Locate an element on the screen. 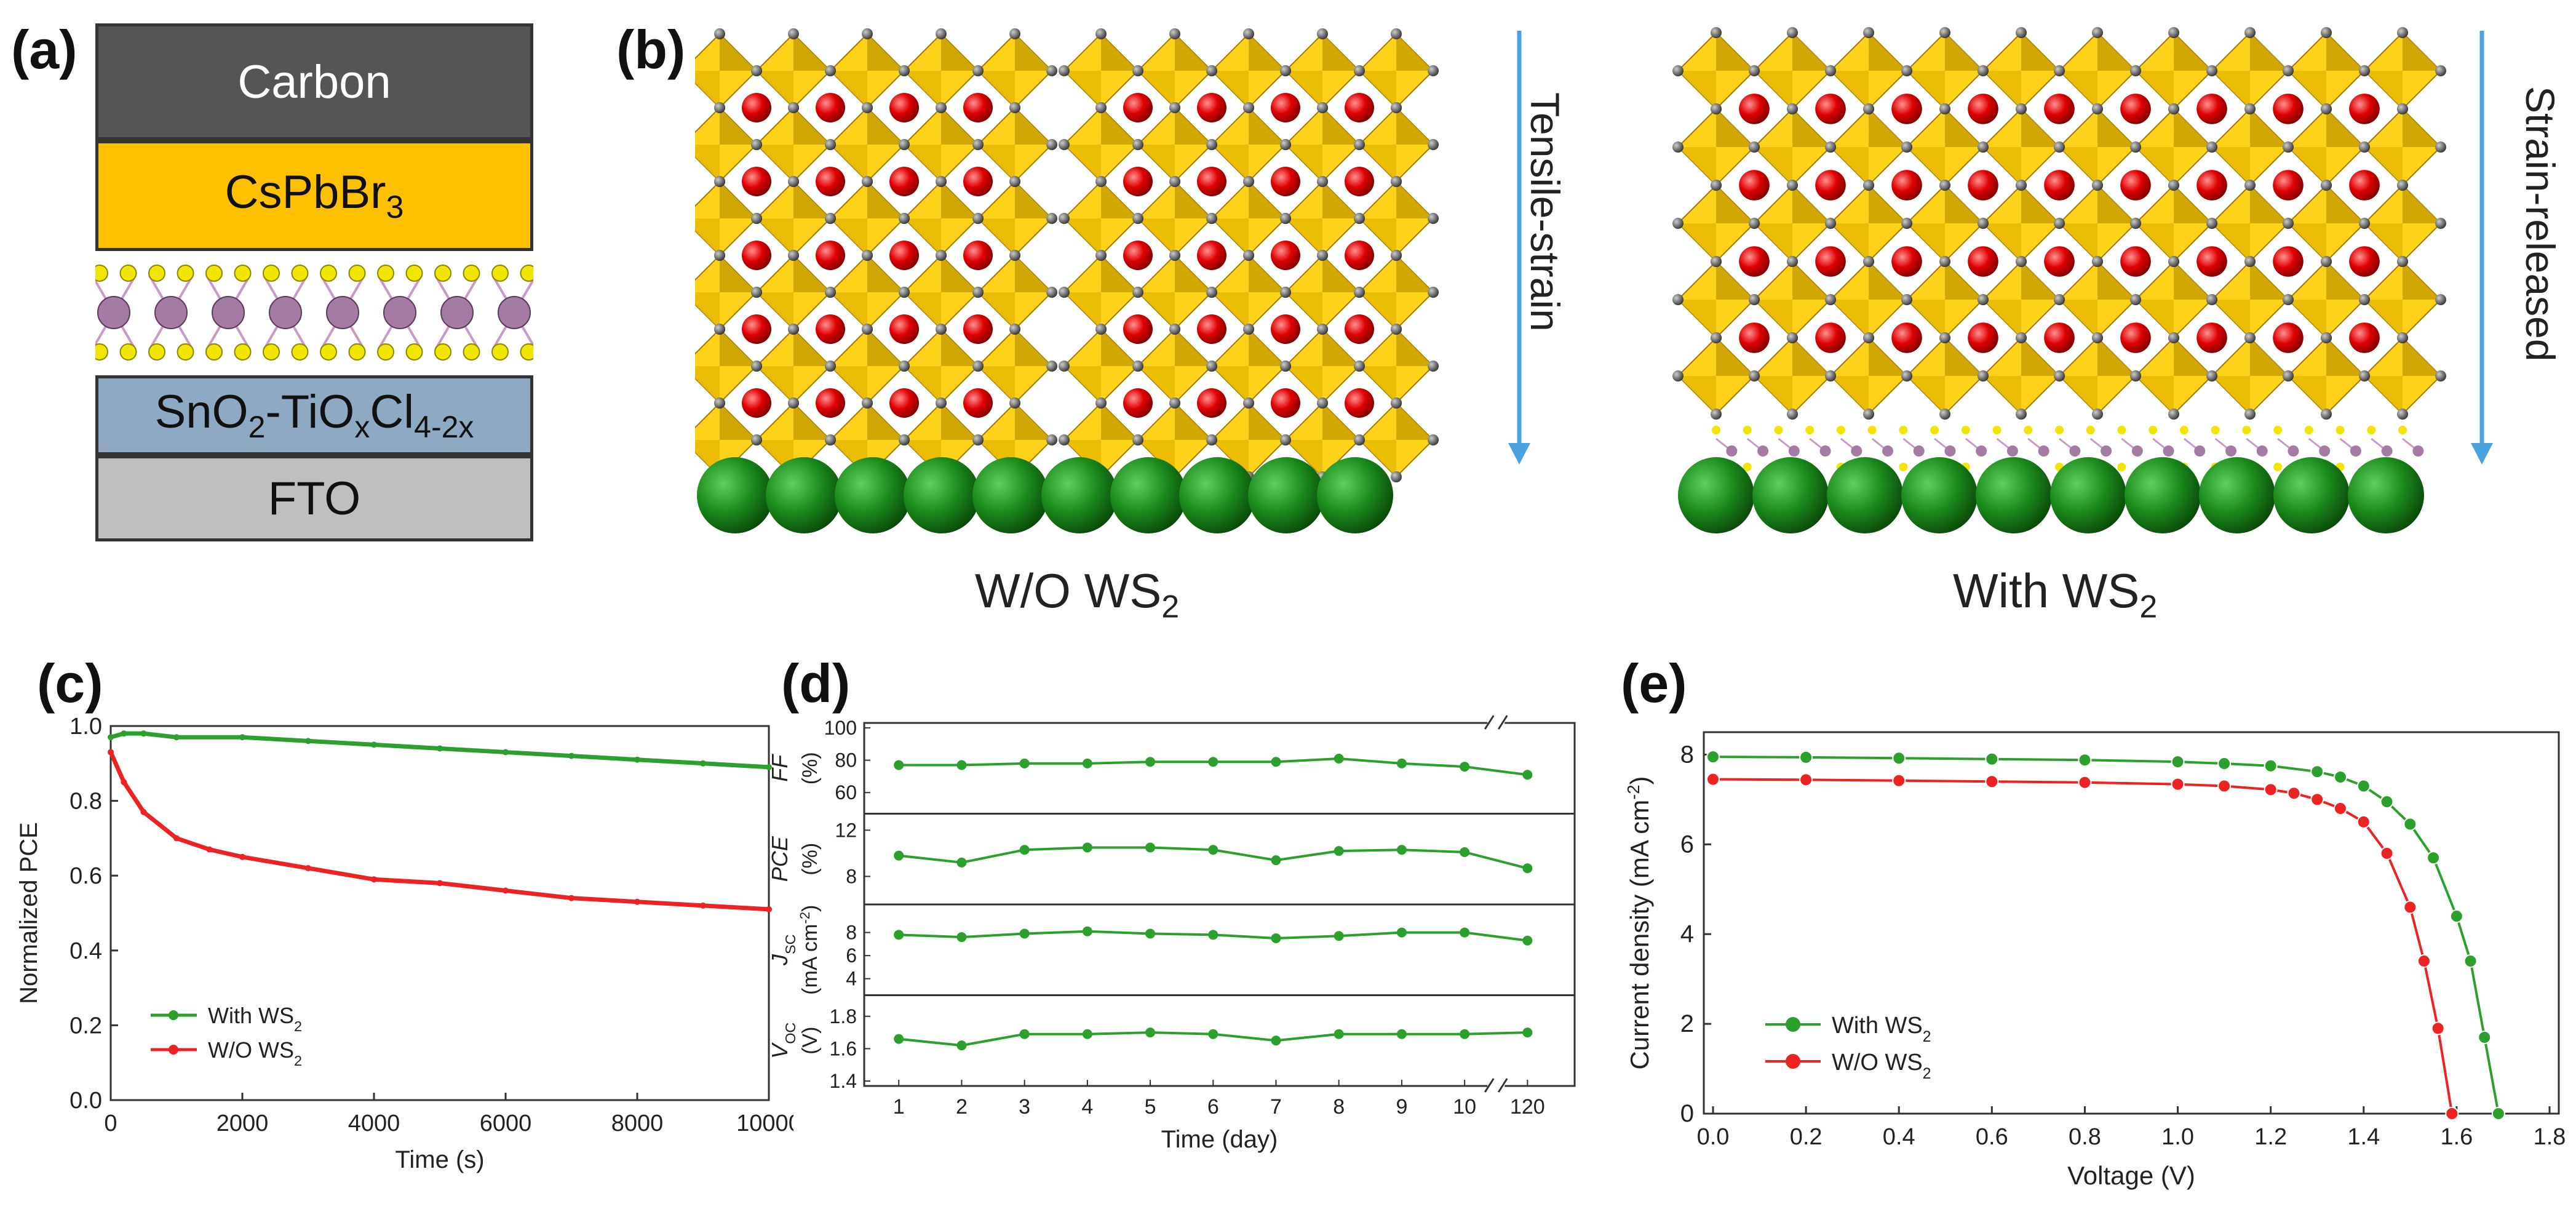  subplot-unit: (%) is located at coordinates (810, 859).